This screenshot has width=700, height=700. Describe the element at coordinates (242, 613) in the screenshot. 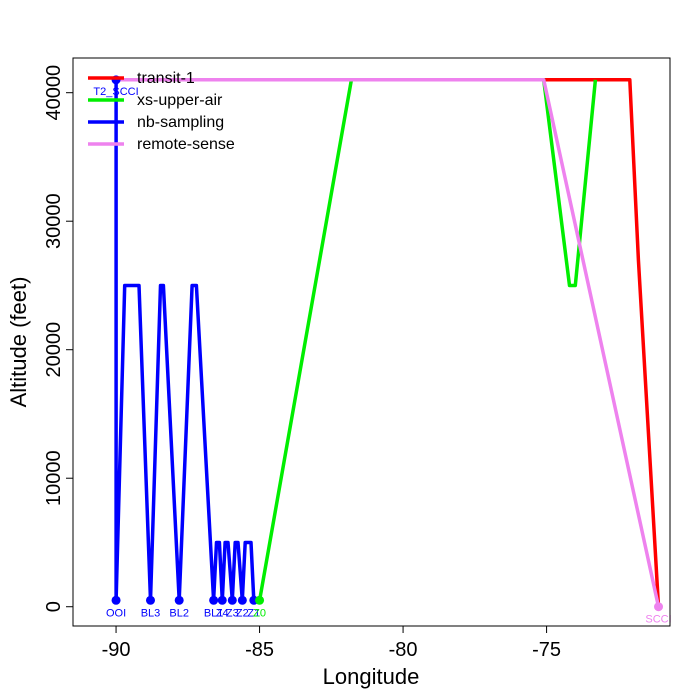

I see `waypoint-label: Z2` at that location.